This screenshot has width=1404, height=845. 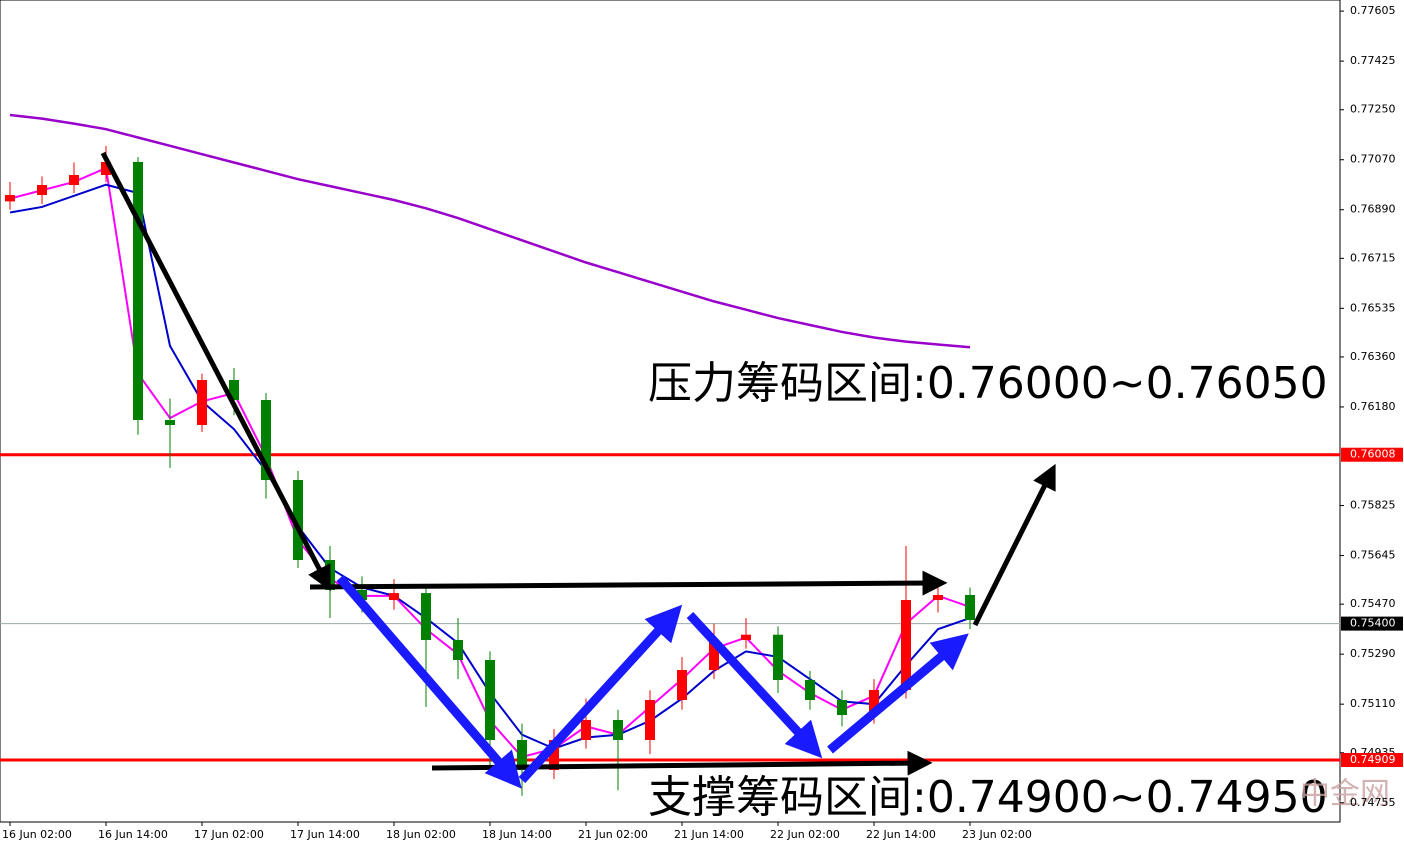 What do you see at coordinates (1373, 505) in the screenshot?
I see `y-tick-label: 0.75825` at bounding box center [1373, 505].